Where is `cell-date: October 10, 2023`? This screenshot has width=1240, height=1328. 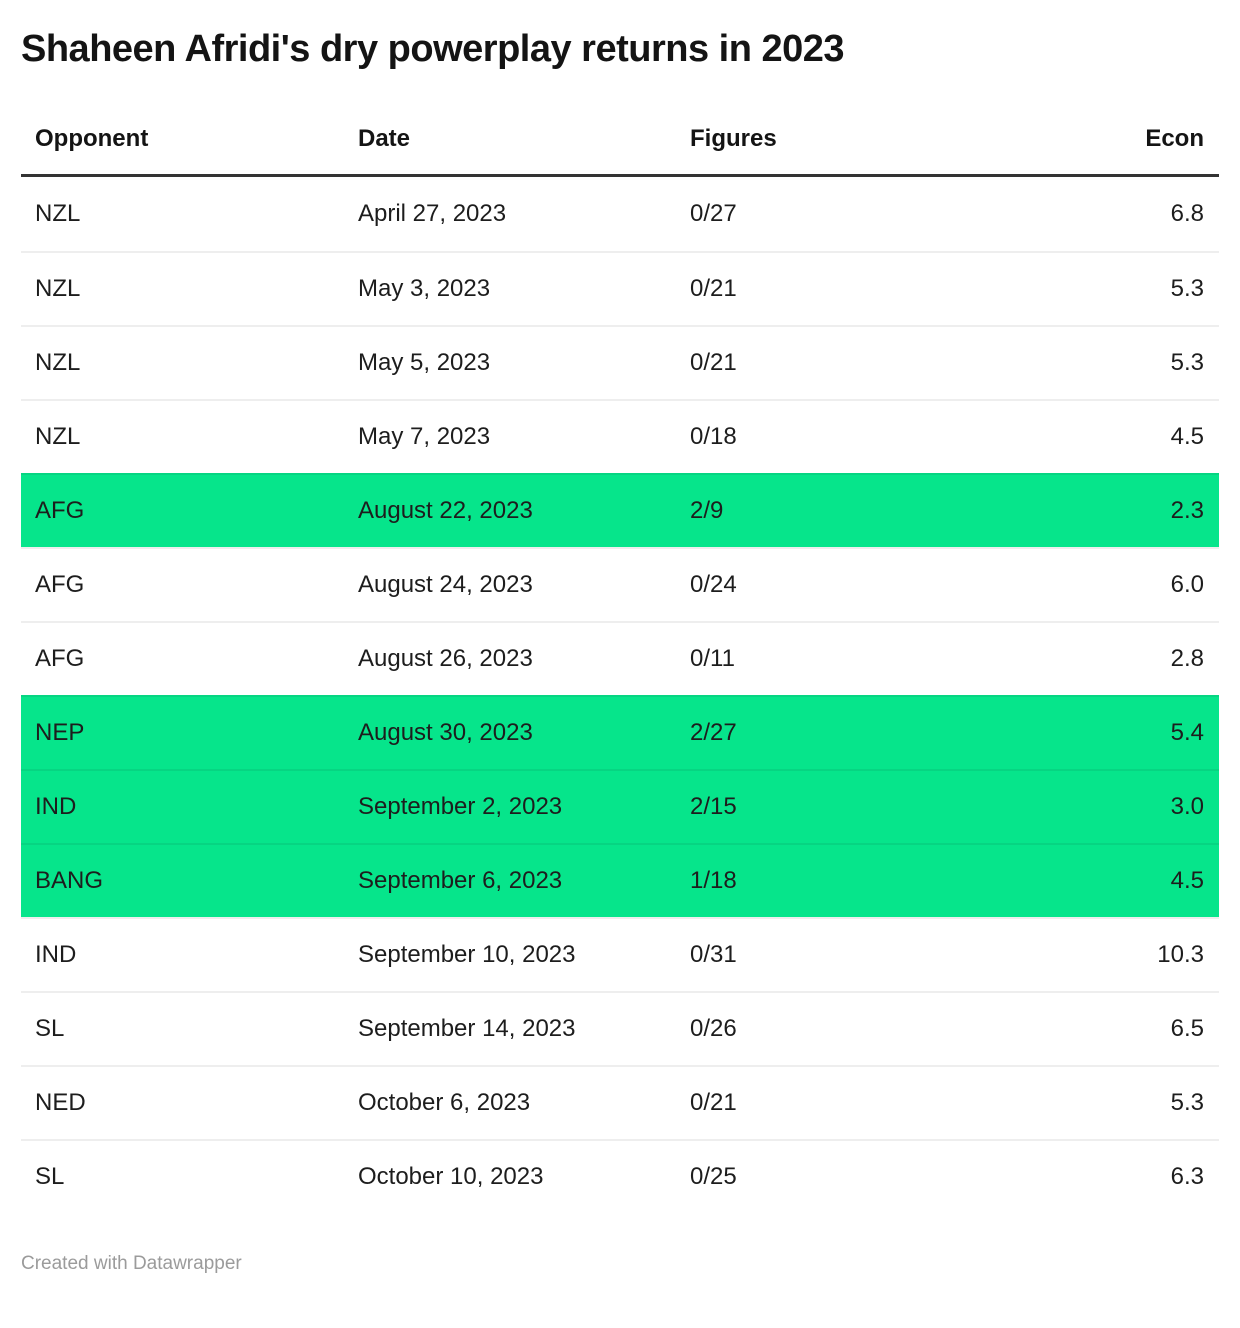 cell-date: October 10, 2023 is located at coordinates (451, 1176).